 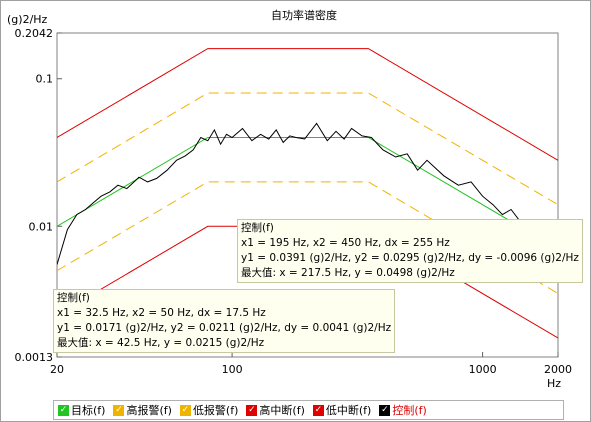 I want to click on legend-item: ✓ 目标(f), so click(x=81, y=410).